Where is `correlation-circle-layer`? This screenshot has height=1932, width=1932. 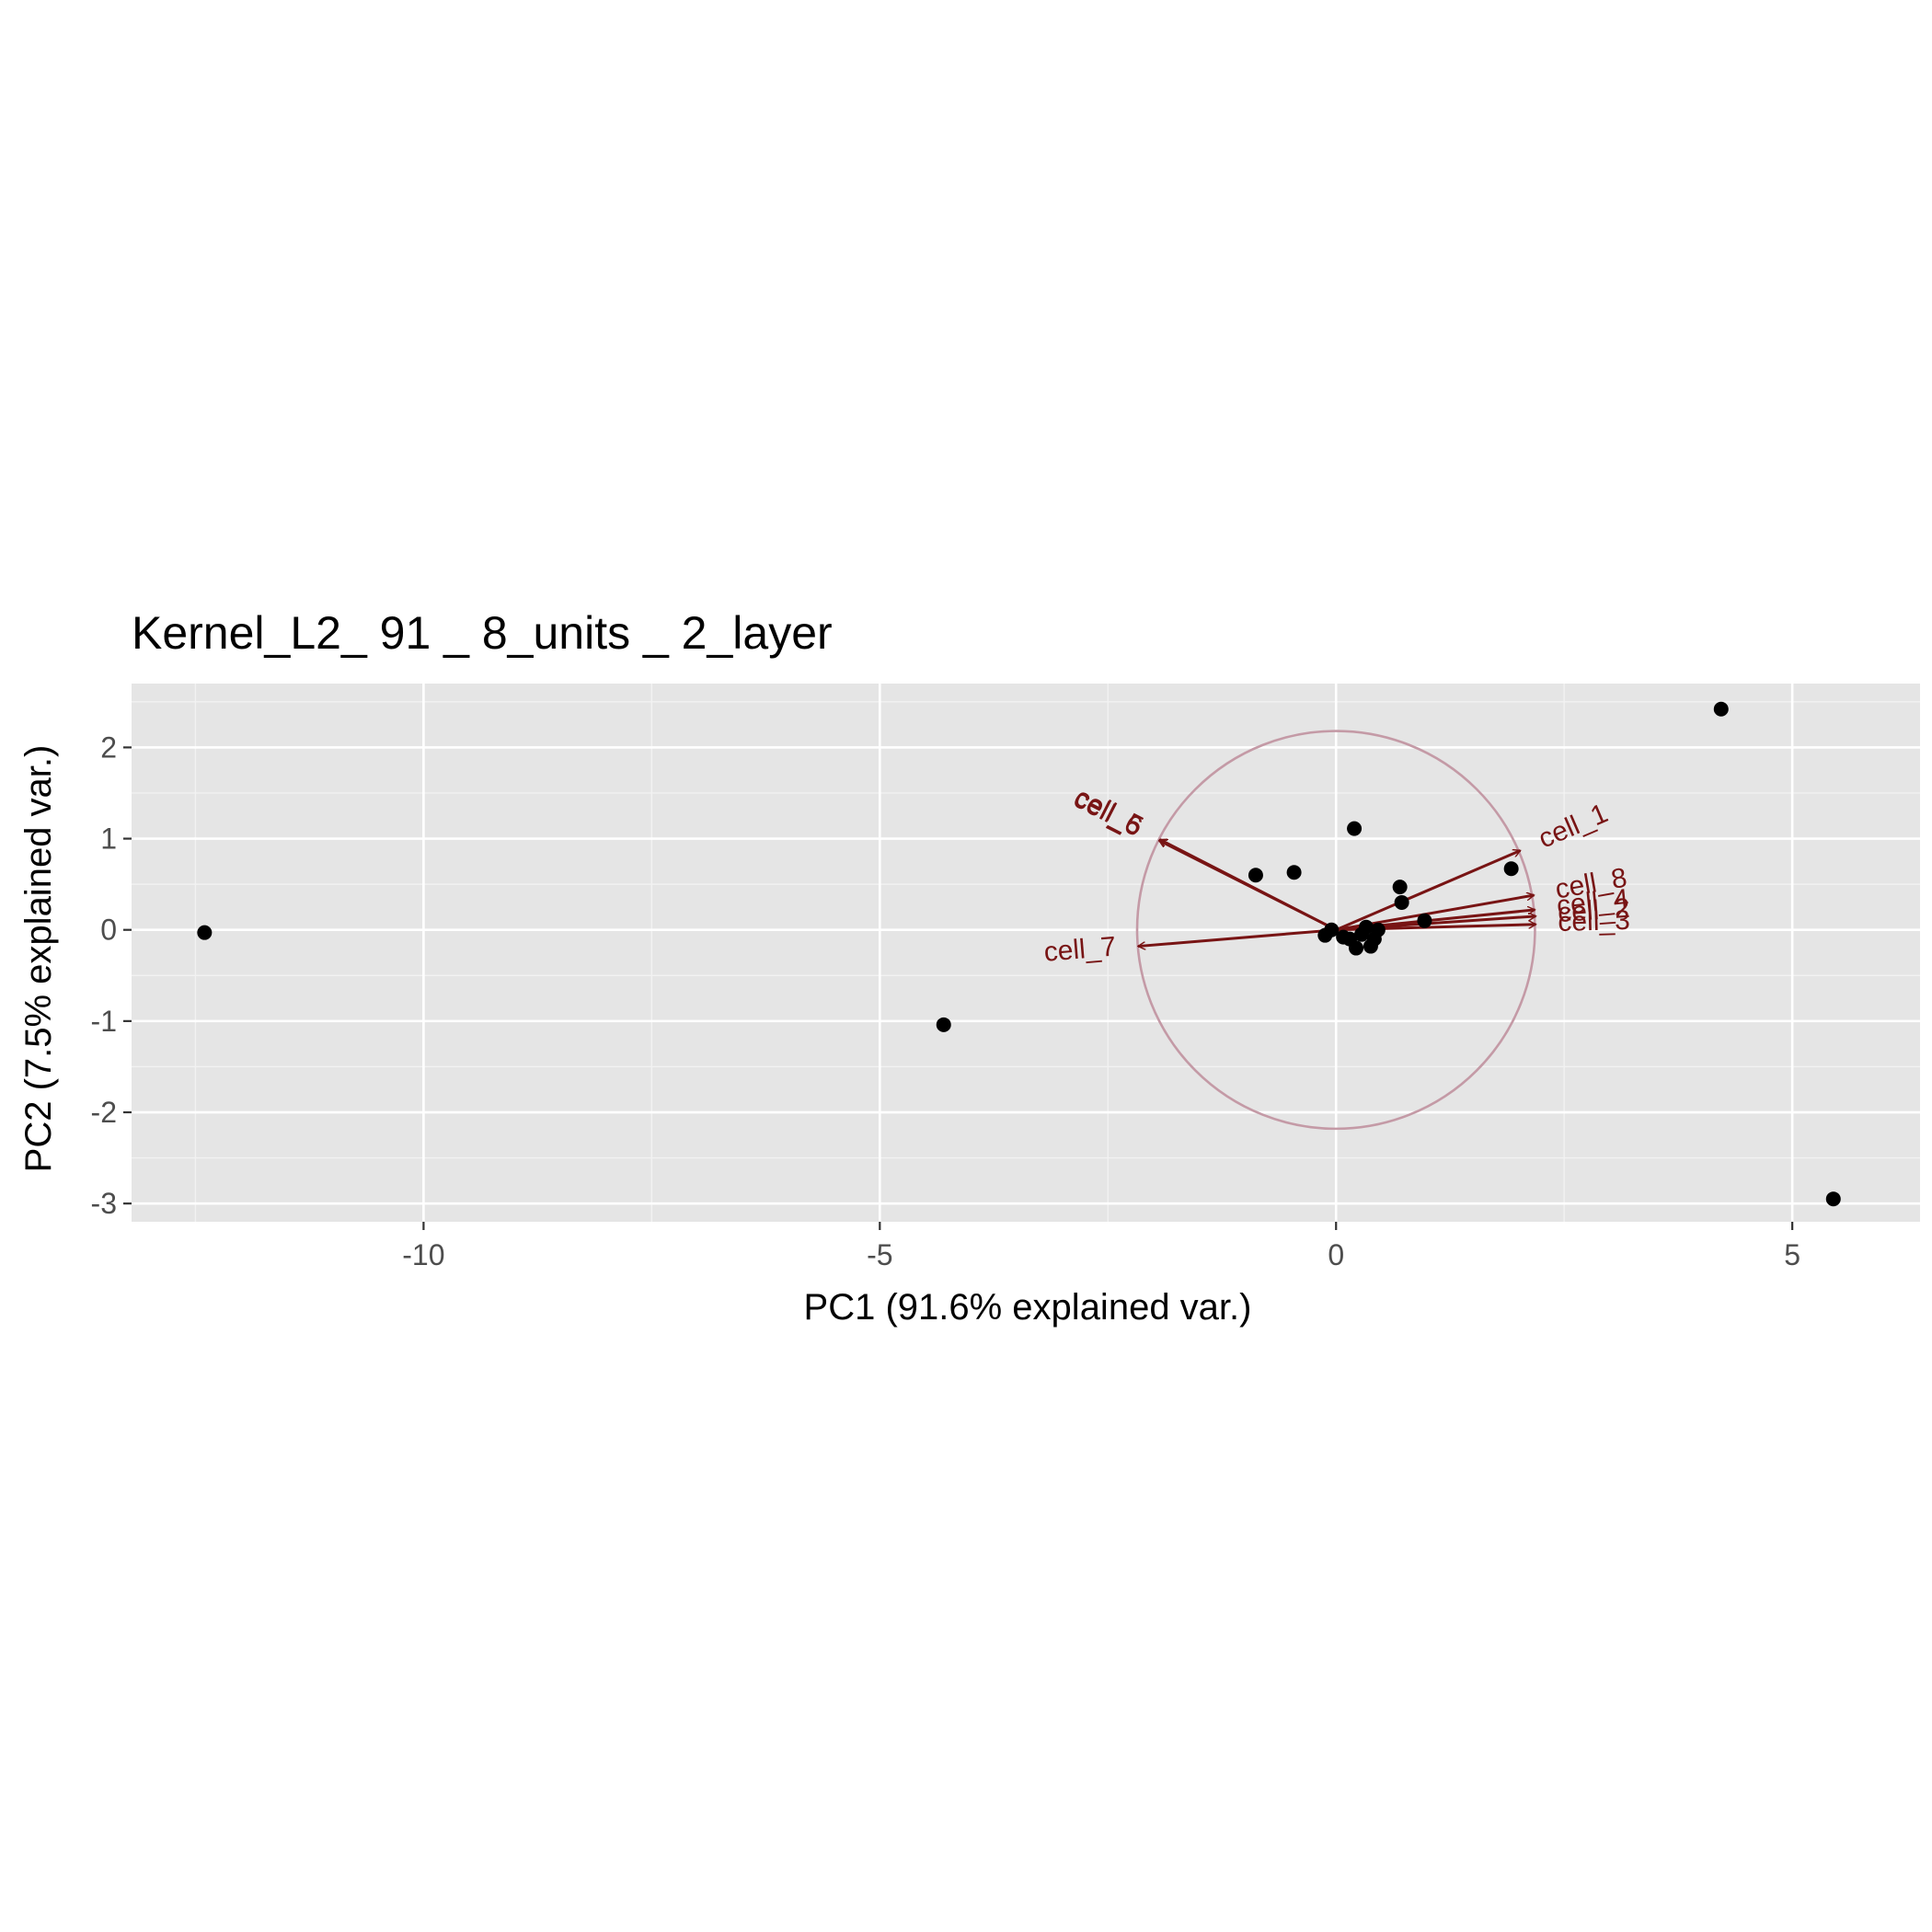
correlation-circle-layer is located at coordinates (1335, 930).